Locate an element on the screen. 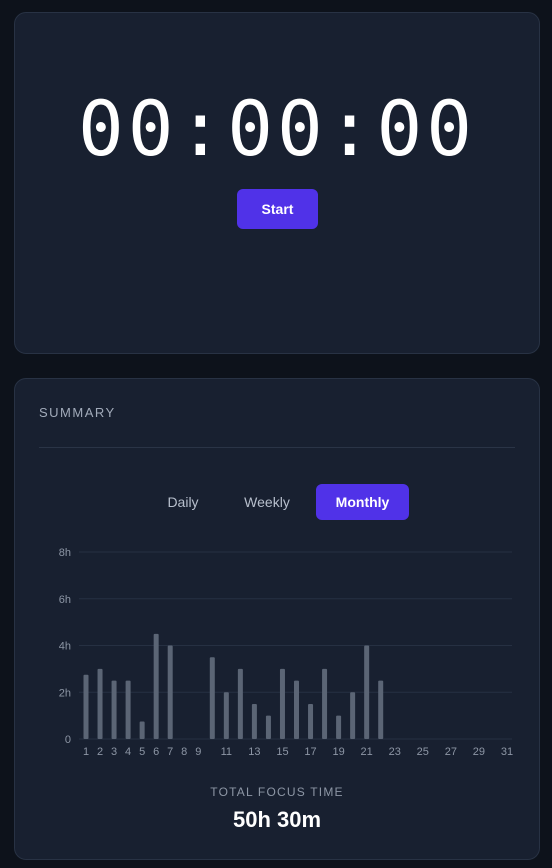  x-tick-label: 1 is located at coordinates (86, 752).